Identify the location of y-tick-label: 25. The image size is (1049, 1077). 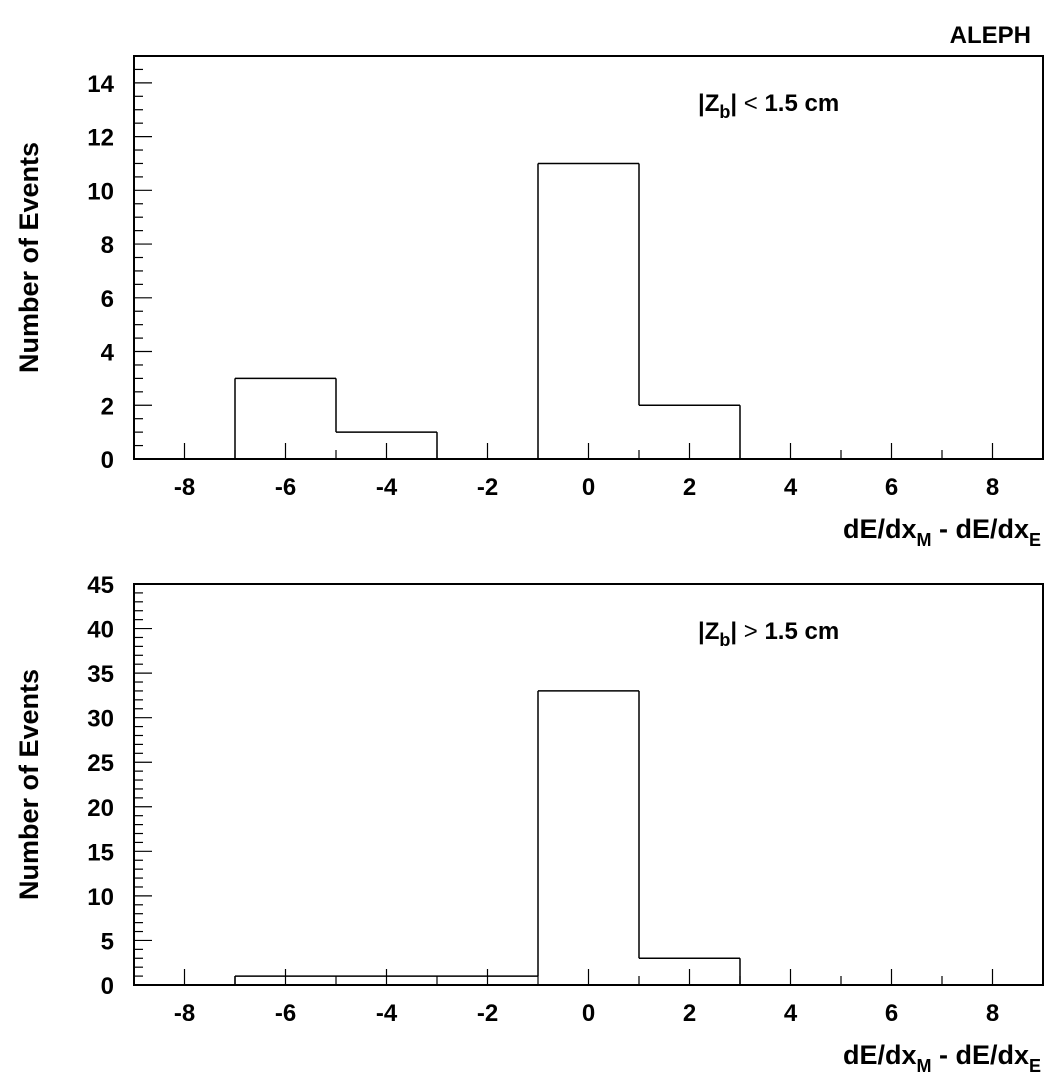
(100, 763).